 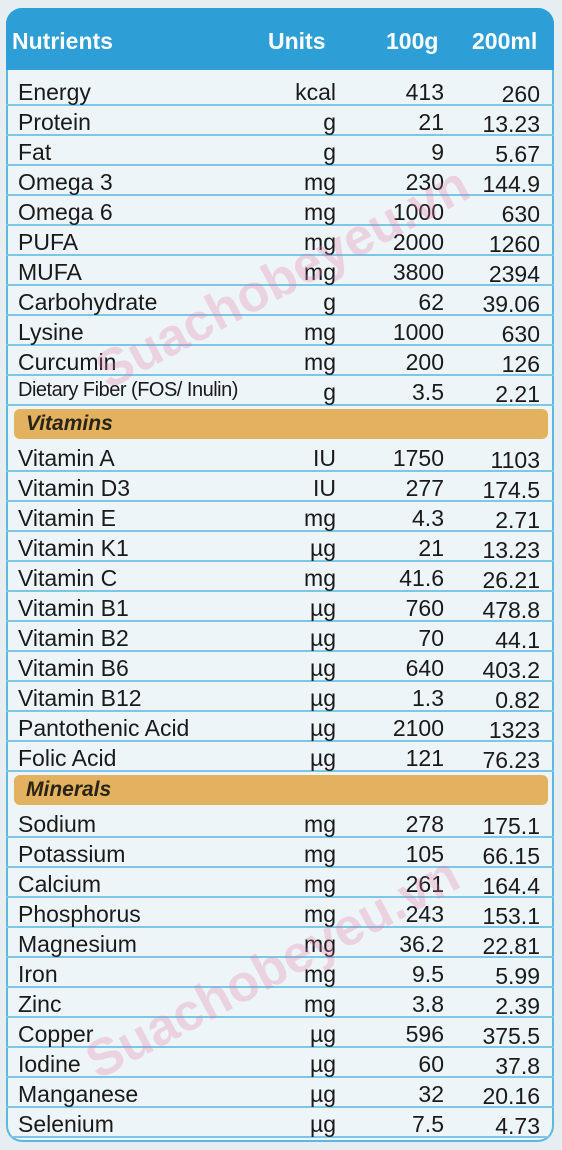 I want to click on table-row: Energy kcal 413 260, so click(x=280, y=91).